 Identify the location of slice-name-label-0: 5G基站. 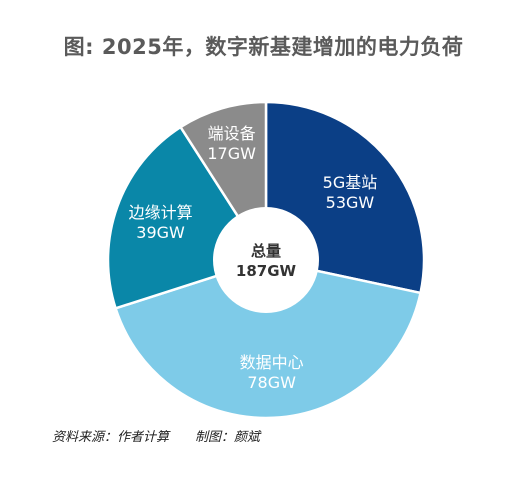
(350, 182).